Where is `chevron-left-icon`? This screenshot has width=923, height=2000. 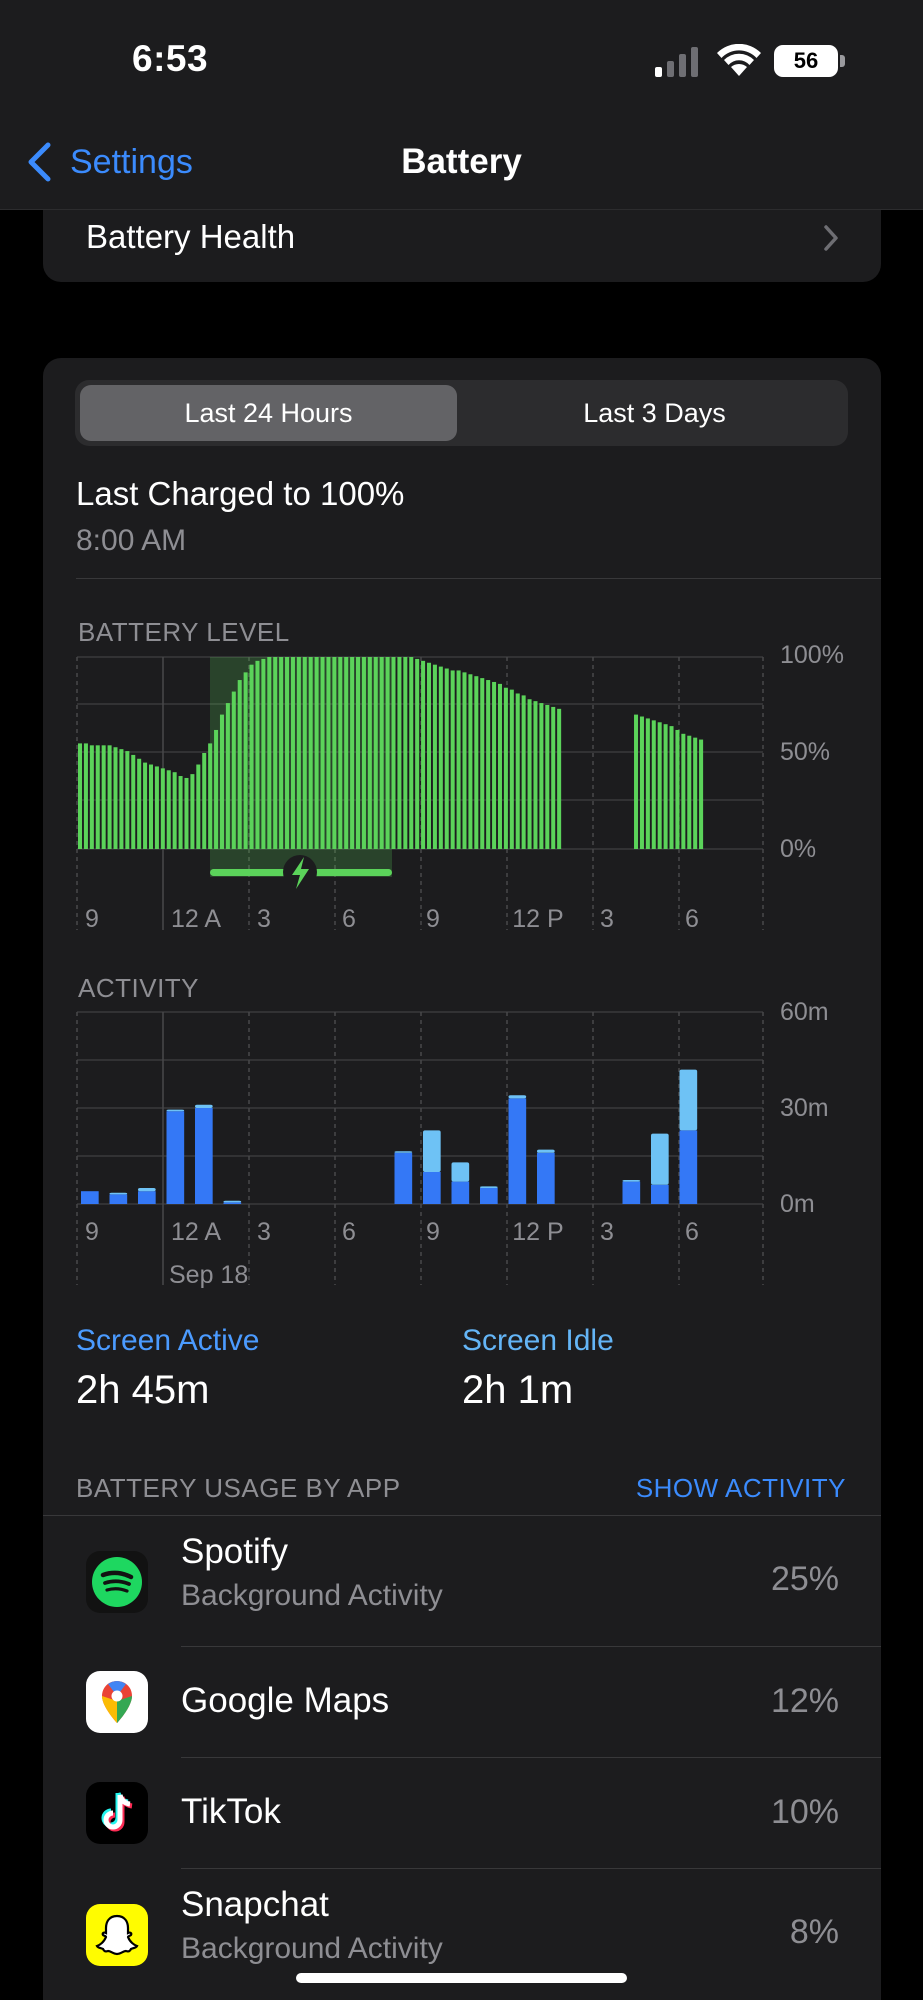 chevron-left-icon is located at coordinates (39, 162).